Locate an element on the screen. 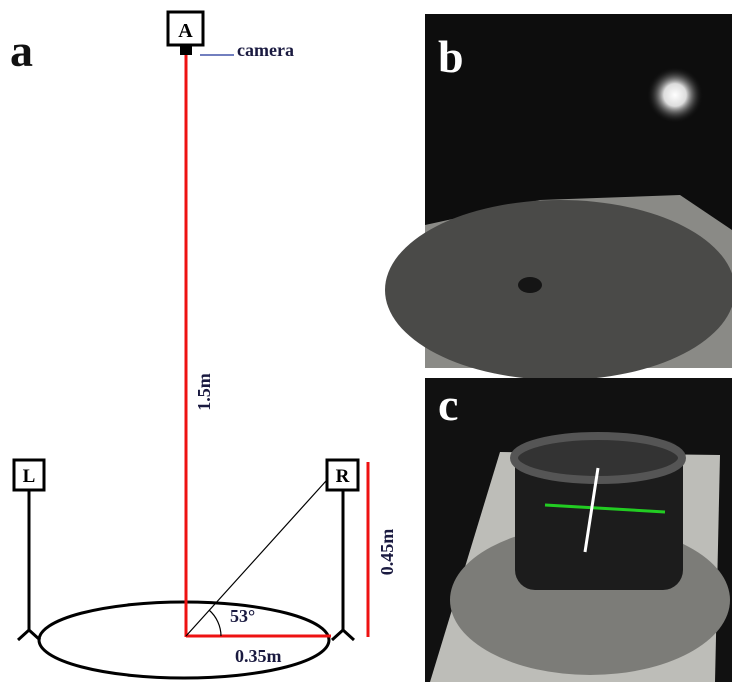 Image resolution: width=732 pixels, height=682 pixels. light-box is located at coordinates (342, 475).